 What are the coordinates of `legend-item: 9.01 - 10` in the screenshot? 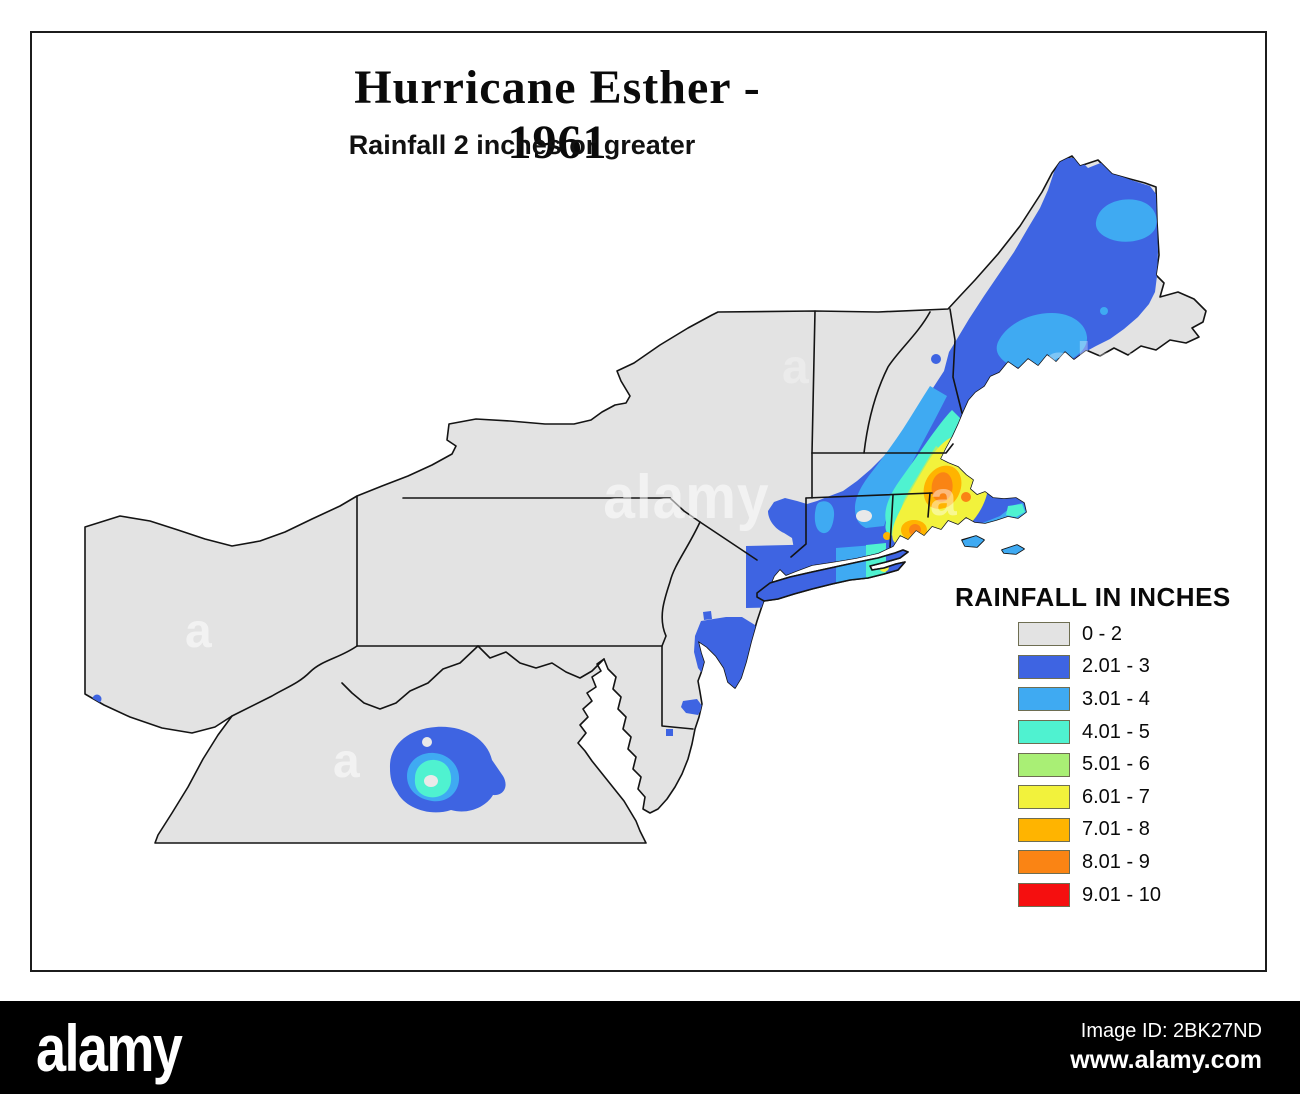 It's located at (1089, 895).